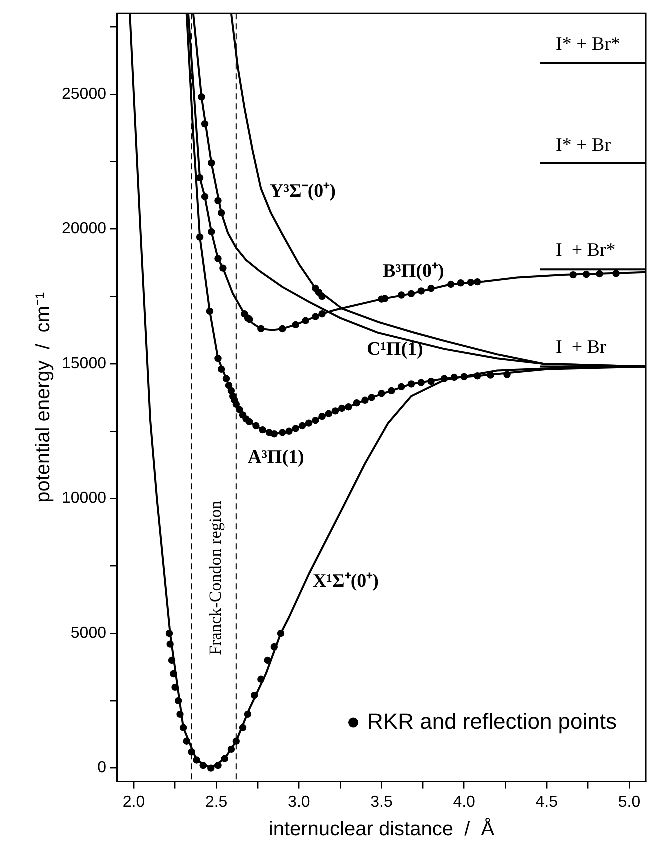  What do you see at coordinates (84, 499) in the screenshot?
I see `y-tick-label: 10000` at bounding box center [84, 499].